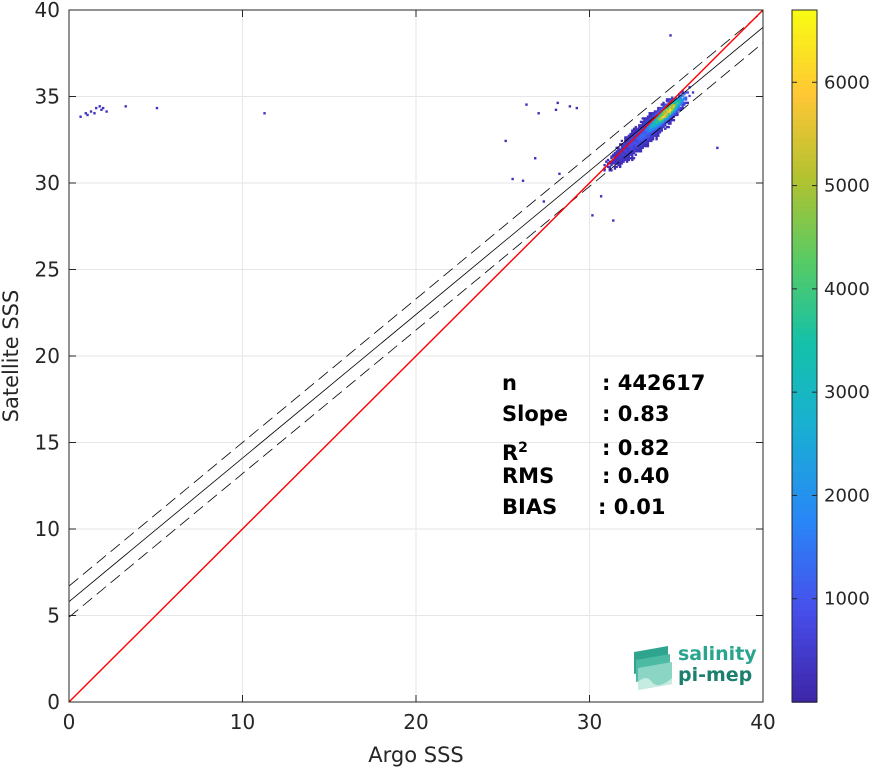 This screenshot has height=768, width=879. Describe the element at coordinates (415, 755) in the screenshot. I see `x-axis-label: Argo SSS` at that location.